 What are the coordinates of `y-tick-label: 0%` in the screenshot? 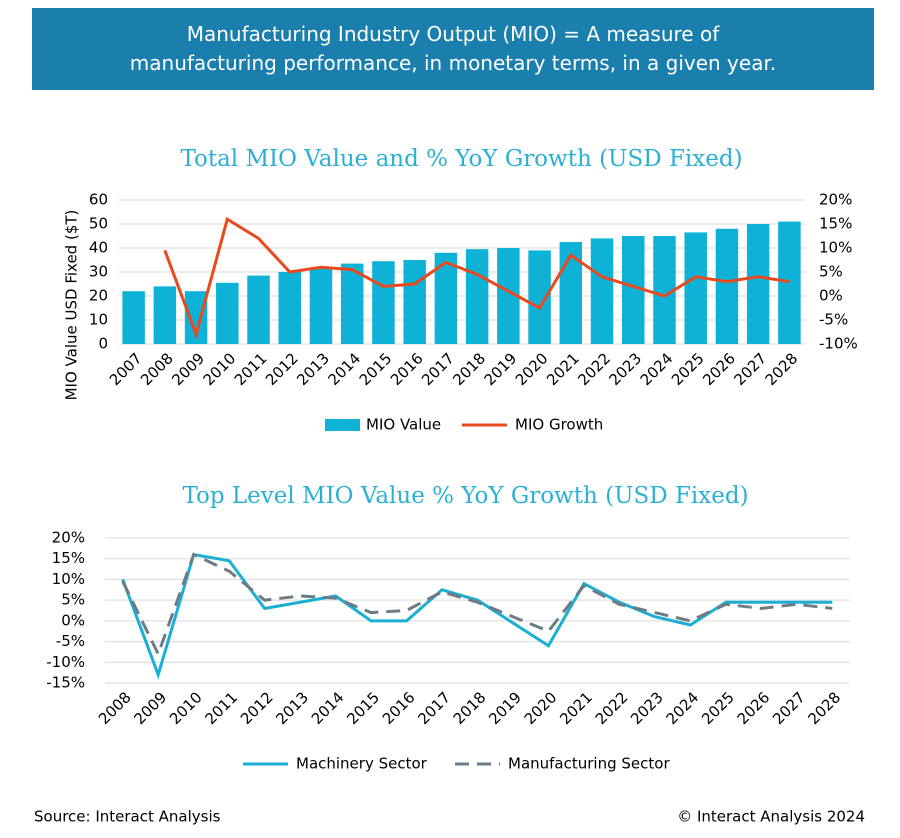 It's located at (73, 620).